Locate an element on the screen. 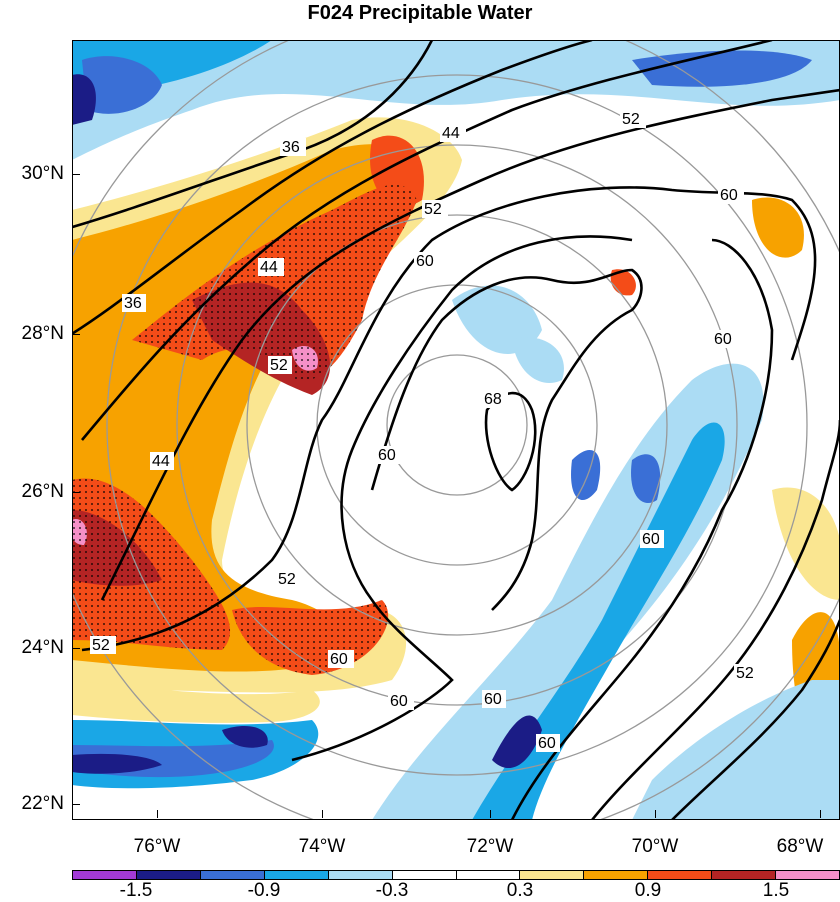 The width and height of the screenshot is (840, 902). contour-label-36b: 36 is located at coordinates (133, 303).